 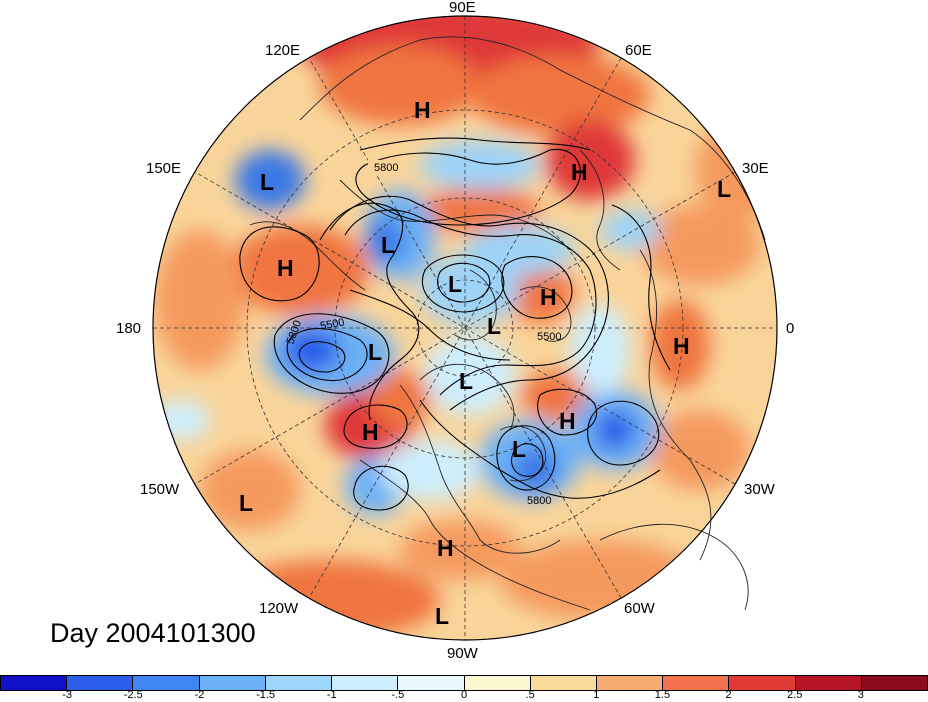 What do you see at coordinates (795, 695) in the screenshot?
I see `colorbar-tick-label: 2.5` at bounding box center [795, 695].